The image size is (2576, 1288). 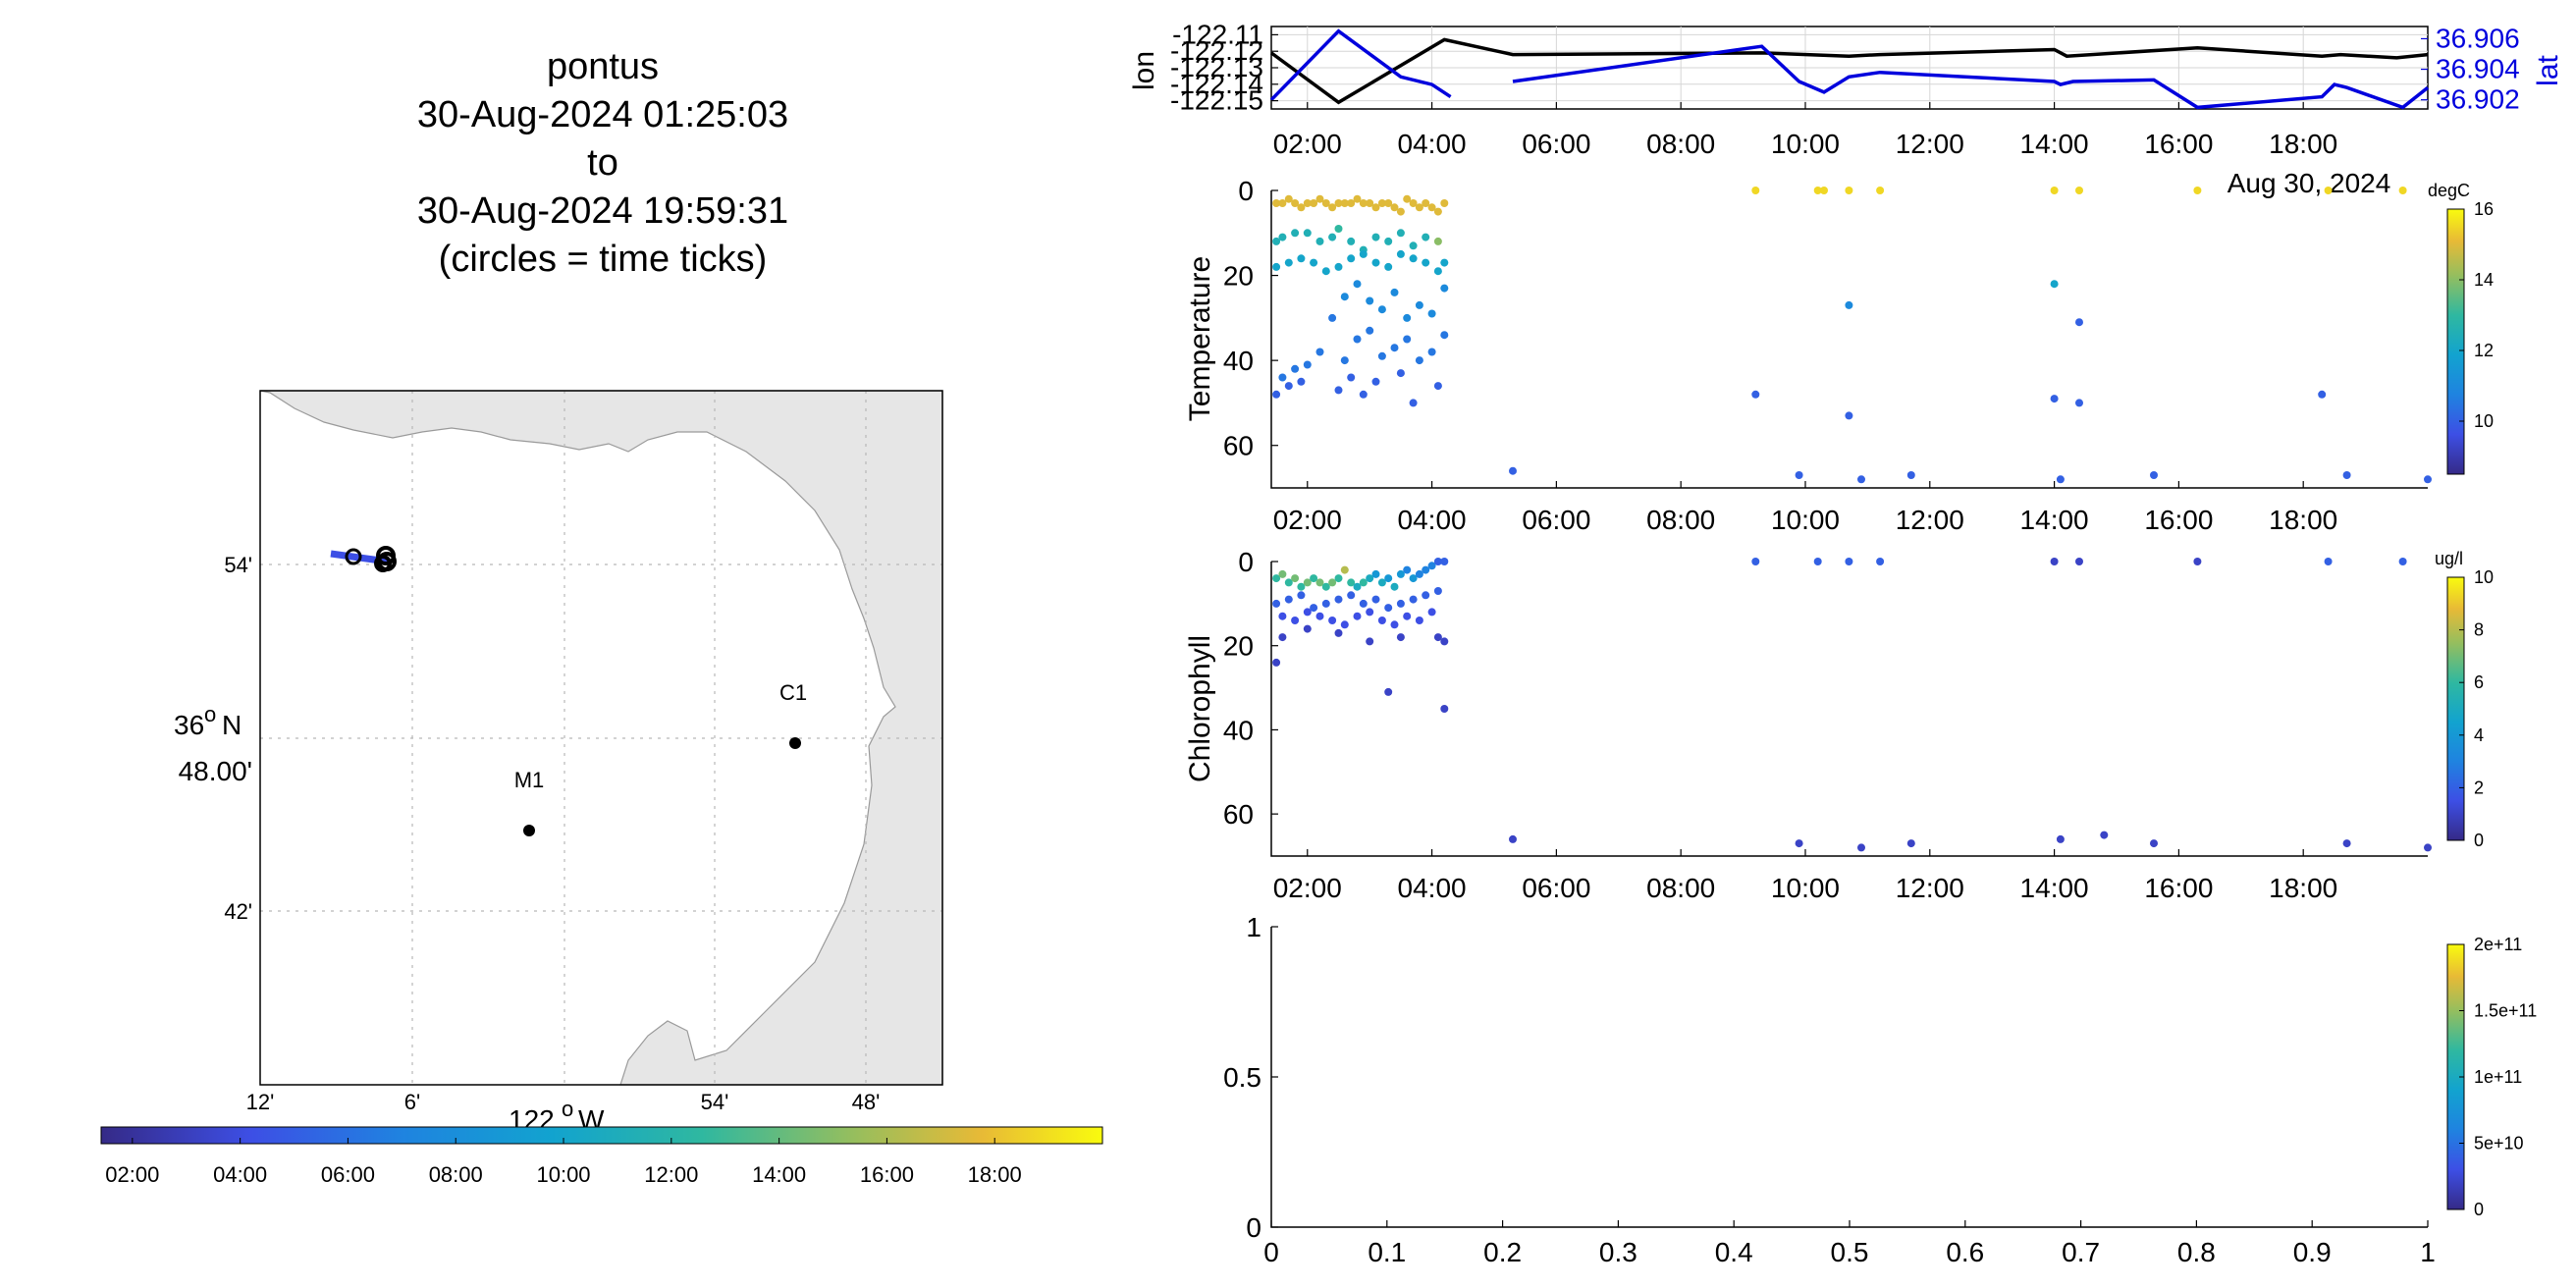 What do you see at coordinates (1238, 814) in the screenshot?
I see `depth-tick-label: 60` at bounding box center [1238, 814].